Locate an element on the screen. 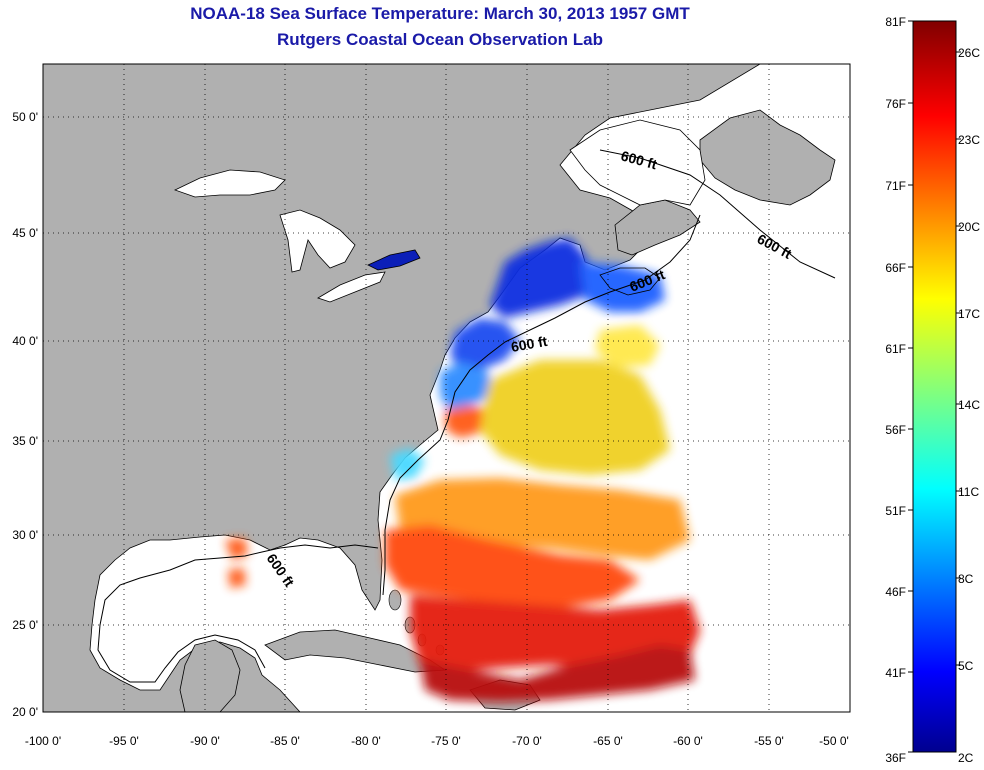 The image size is (984, 770). lon-tick-label: -95 0' is located at coordinates (124, 741).